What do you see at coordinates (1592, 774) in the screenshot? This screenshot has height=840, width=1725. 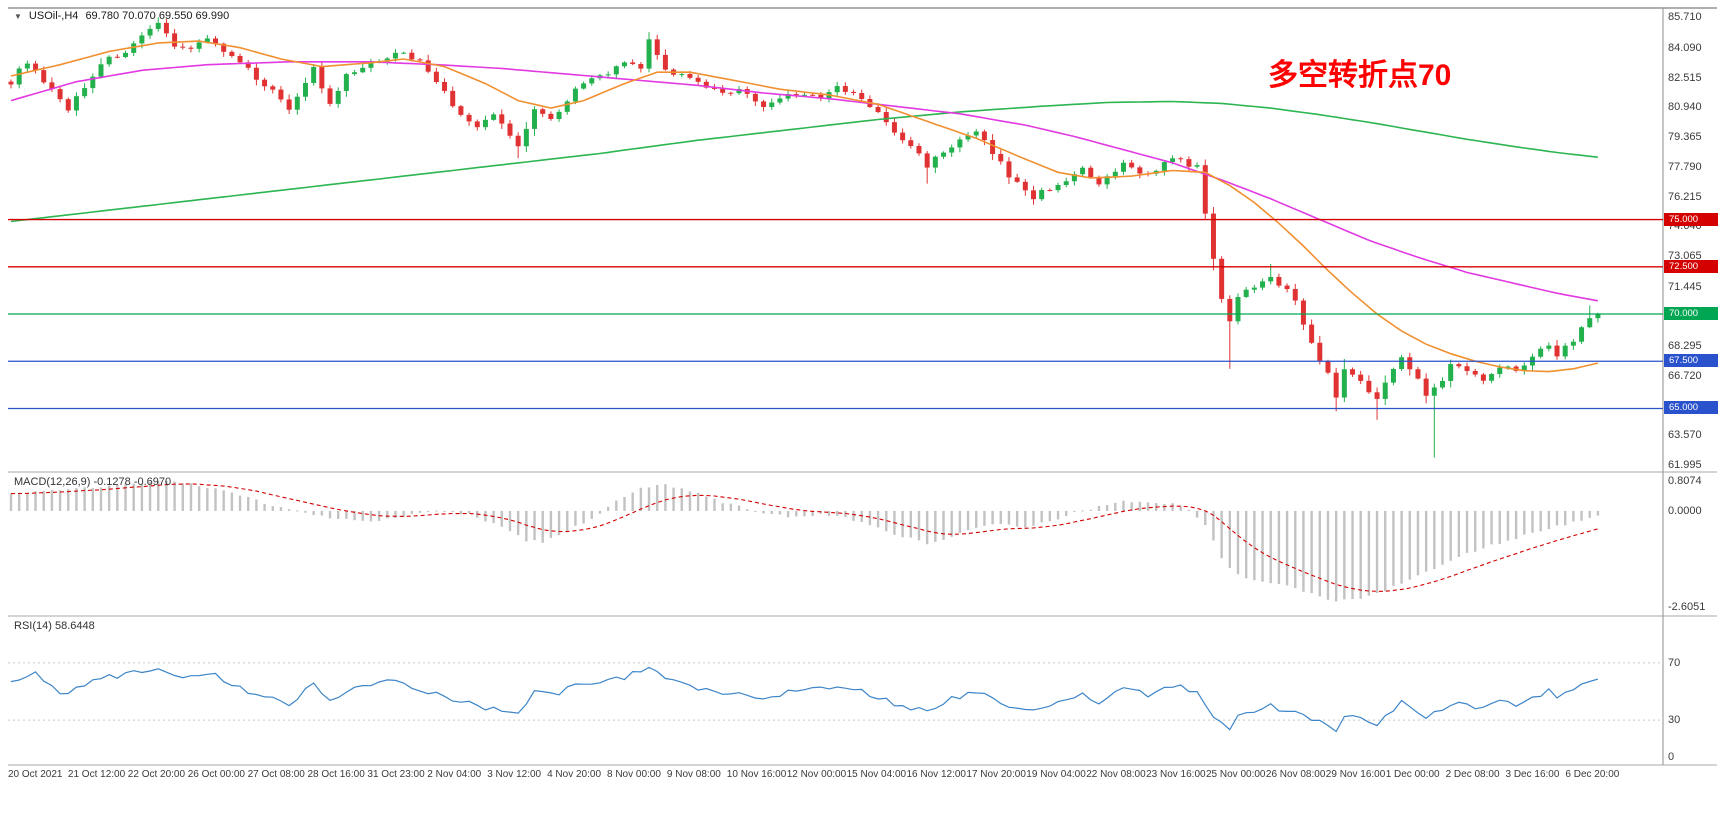 I see `time-axis-label: 6 Dec 20:00` at bounding box center [1592, 774].